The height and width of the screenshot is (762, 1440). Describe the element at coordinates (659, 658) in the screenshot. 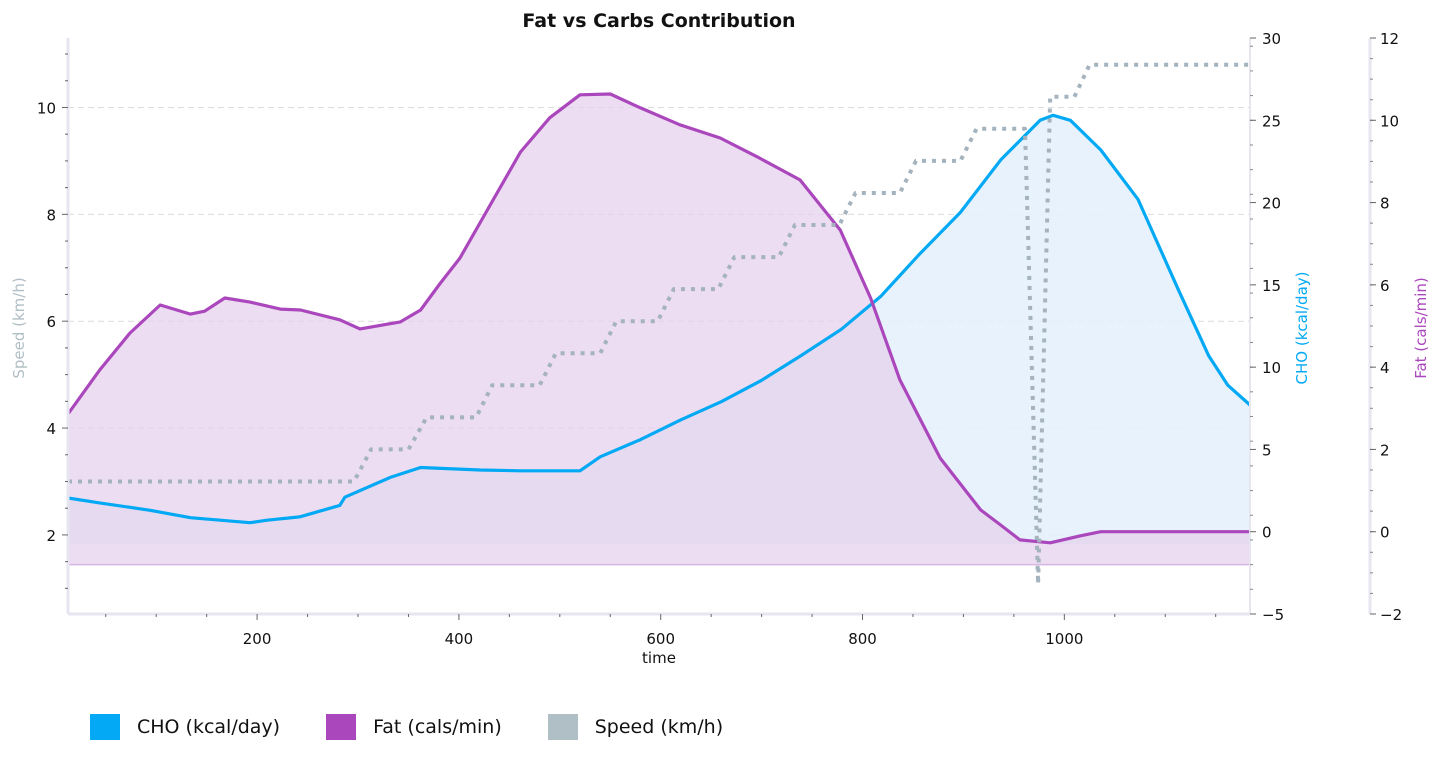

I see `x-axis-title: time` at that location.